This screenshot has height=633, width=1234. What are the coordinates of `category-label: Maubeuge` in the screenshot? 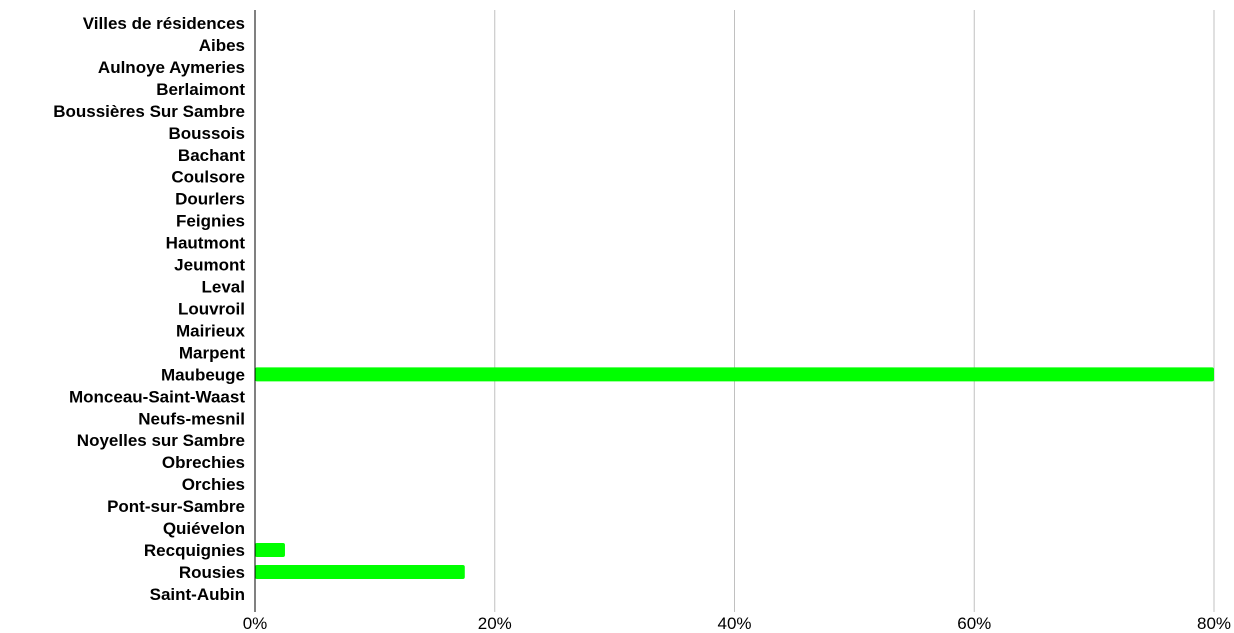 It's located at (203, 374).